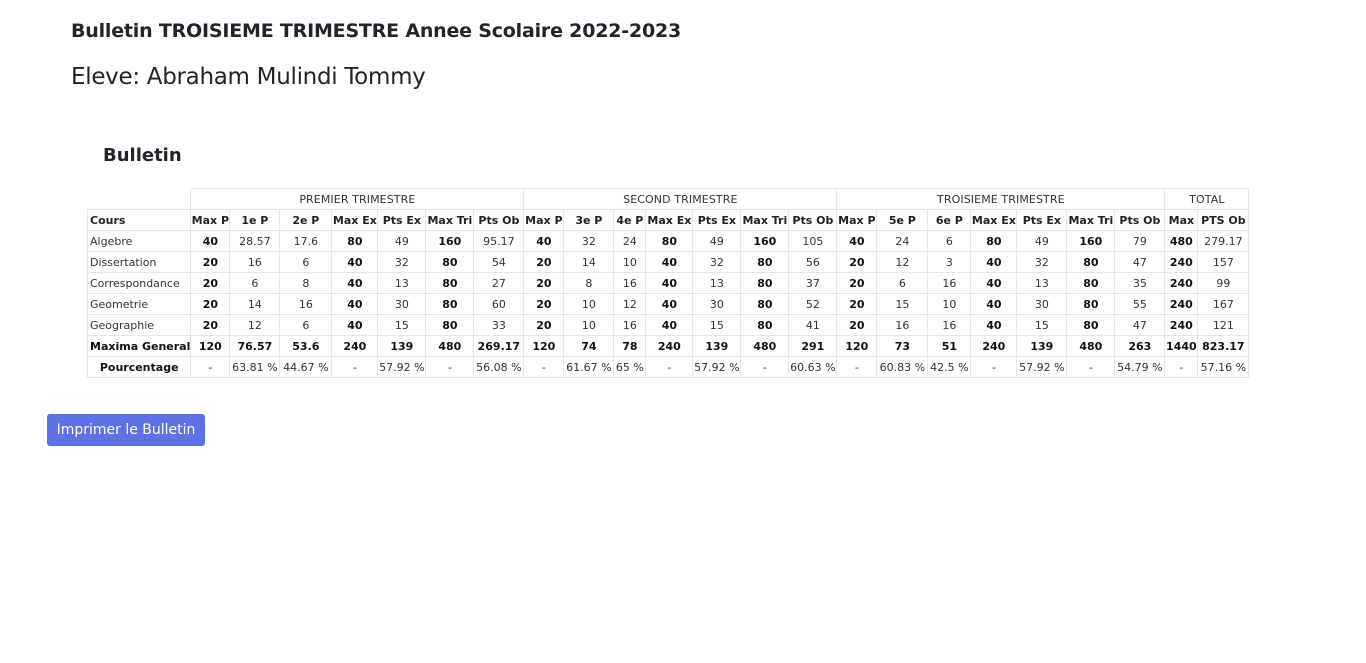 The width and height of the screenshot is (1366, 663). What do you see at coordinates (949, 346) in the screenshot?
I see `total-cell: 51` at bounding box center [949, 346].